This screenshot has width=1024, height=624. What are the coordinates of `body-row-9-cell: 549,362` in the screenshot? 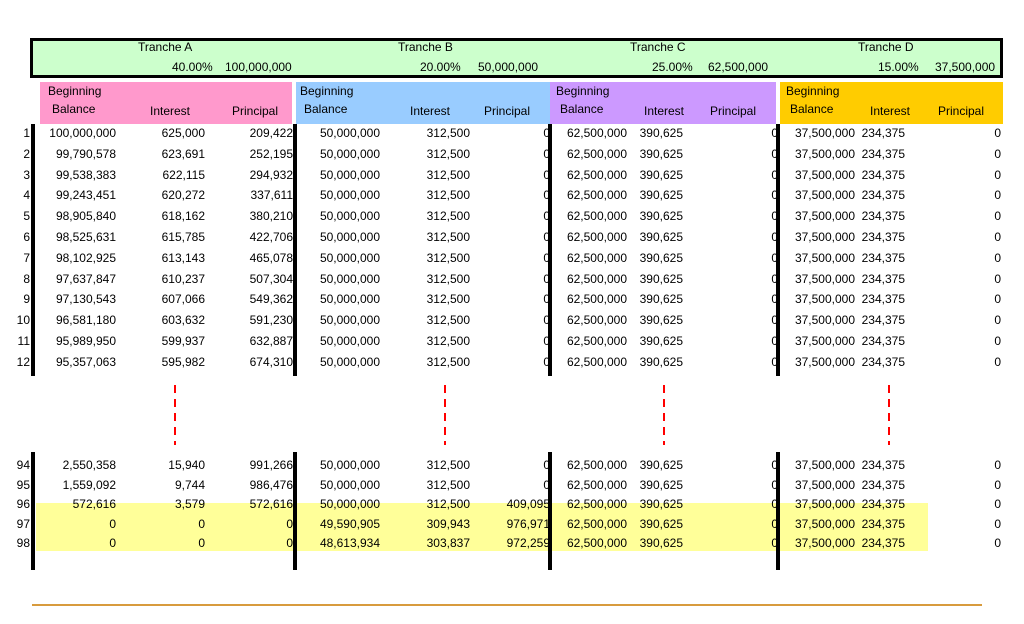 It's located at (271, 299).